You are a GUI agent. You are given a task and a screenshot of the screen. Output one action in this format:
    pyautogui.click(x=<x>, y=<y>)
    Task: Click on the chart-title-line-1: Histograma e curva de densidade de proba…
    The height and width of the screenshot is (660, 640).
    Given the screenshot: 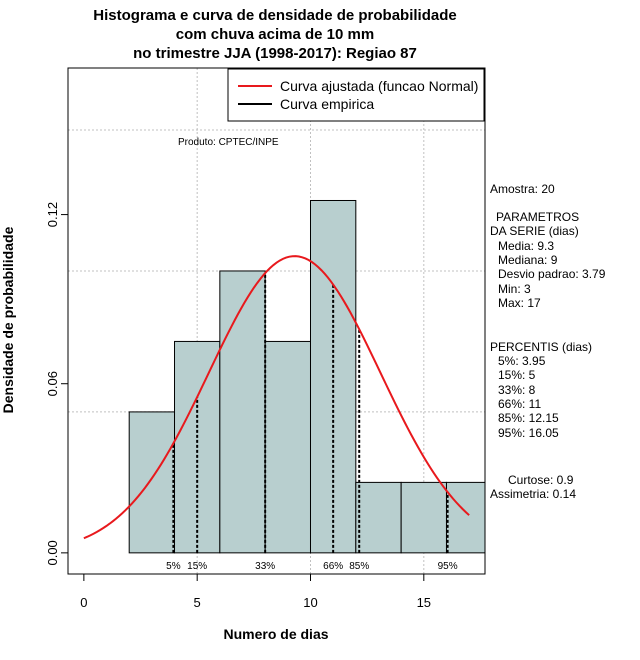 What is the action you would take?
    pyautogui.click(x=275, y=15)
    